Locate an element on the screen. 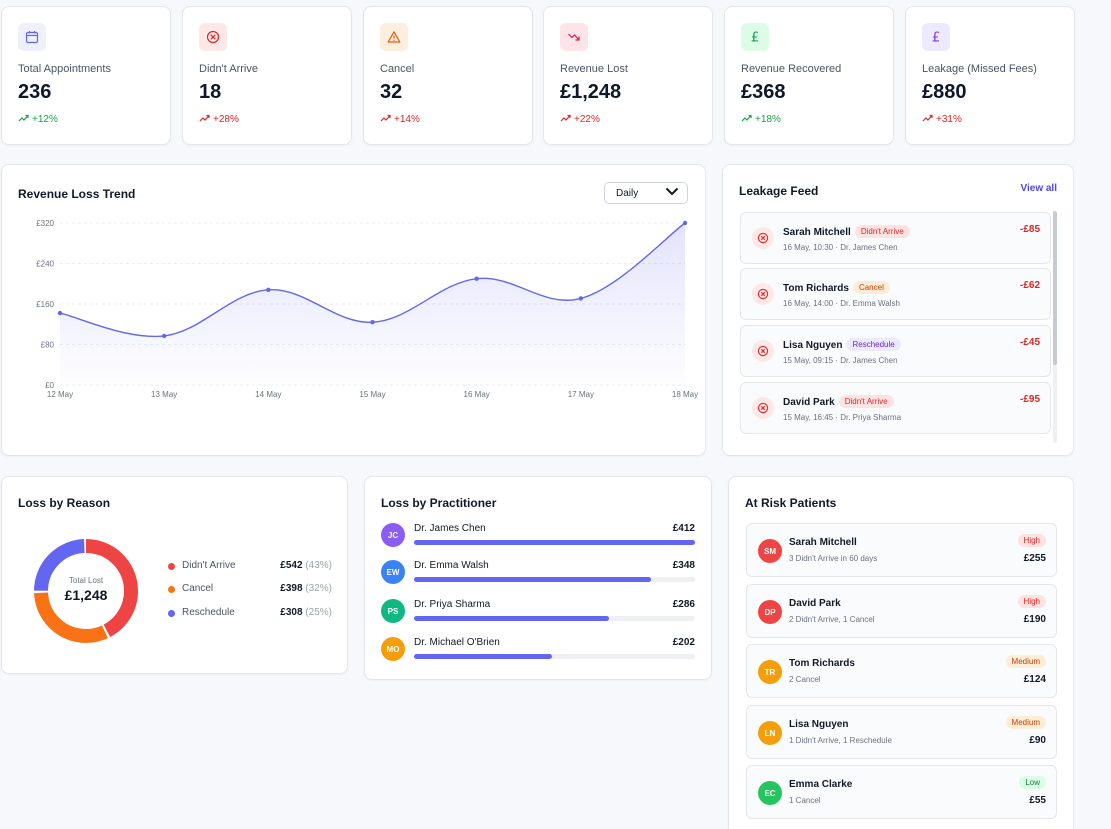  risk-level-badge: Medium is located at coordinates (1025, 722).